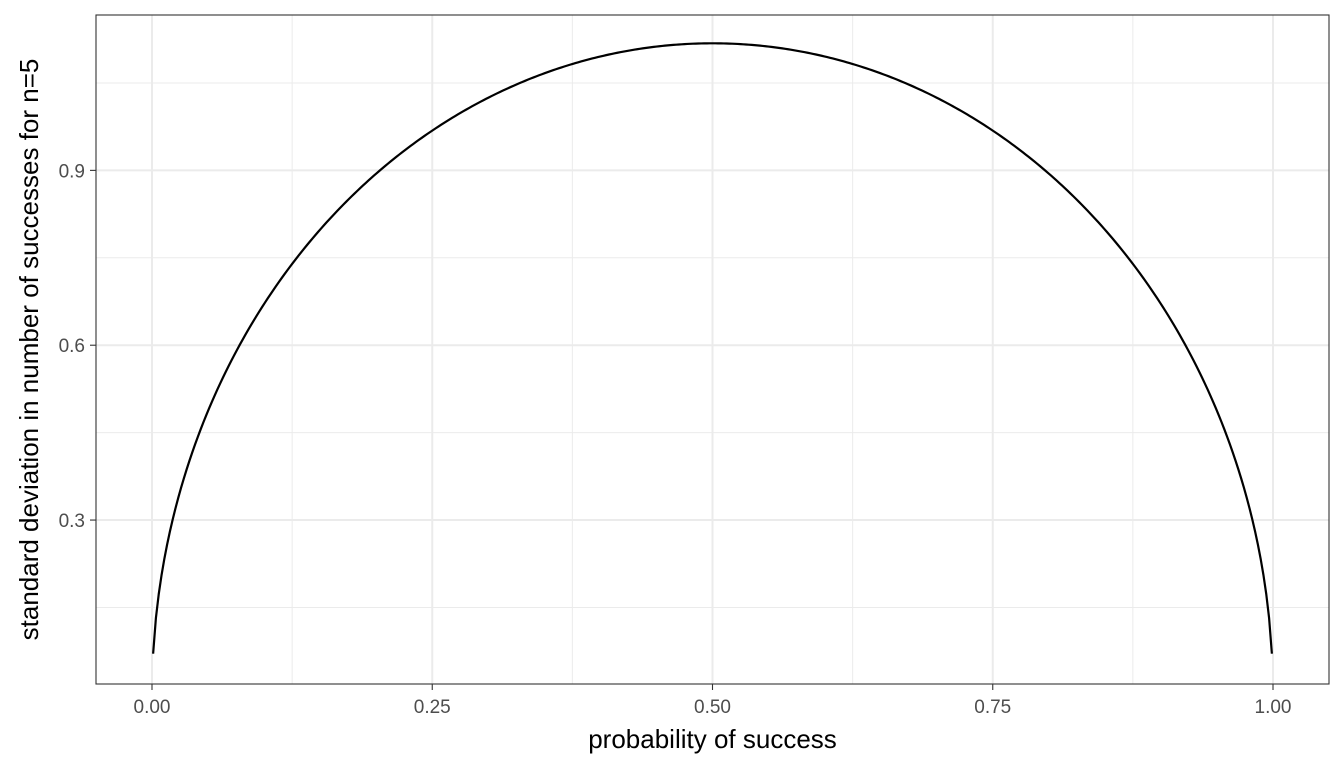 Image resolution: width=1344 pixels, height=768 pixels. Describe the element at coordinates (712, 739) in the screenshot. I see `x-axis-title: probability of success` at that location.